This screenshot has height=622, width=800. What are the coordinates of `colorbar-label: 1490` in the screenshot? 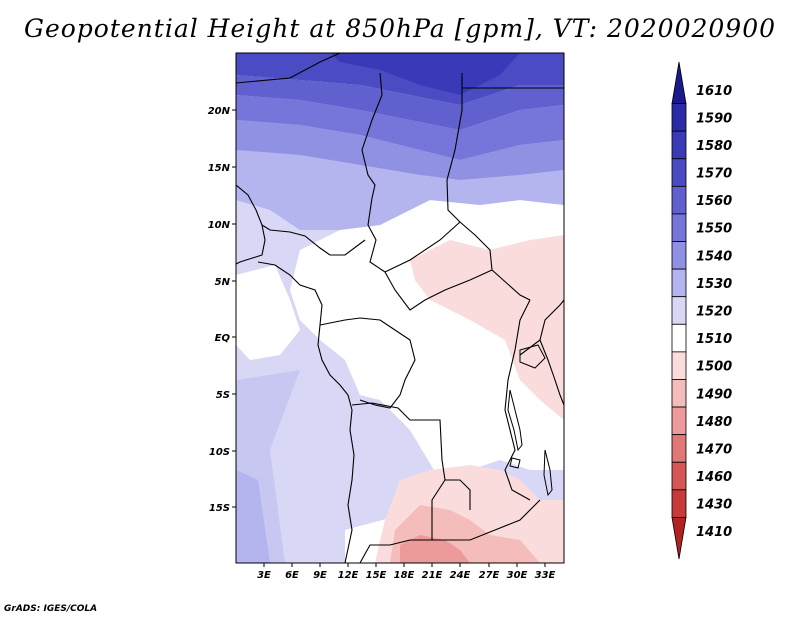 It's located at (714, 394).